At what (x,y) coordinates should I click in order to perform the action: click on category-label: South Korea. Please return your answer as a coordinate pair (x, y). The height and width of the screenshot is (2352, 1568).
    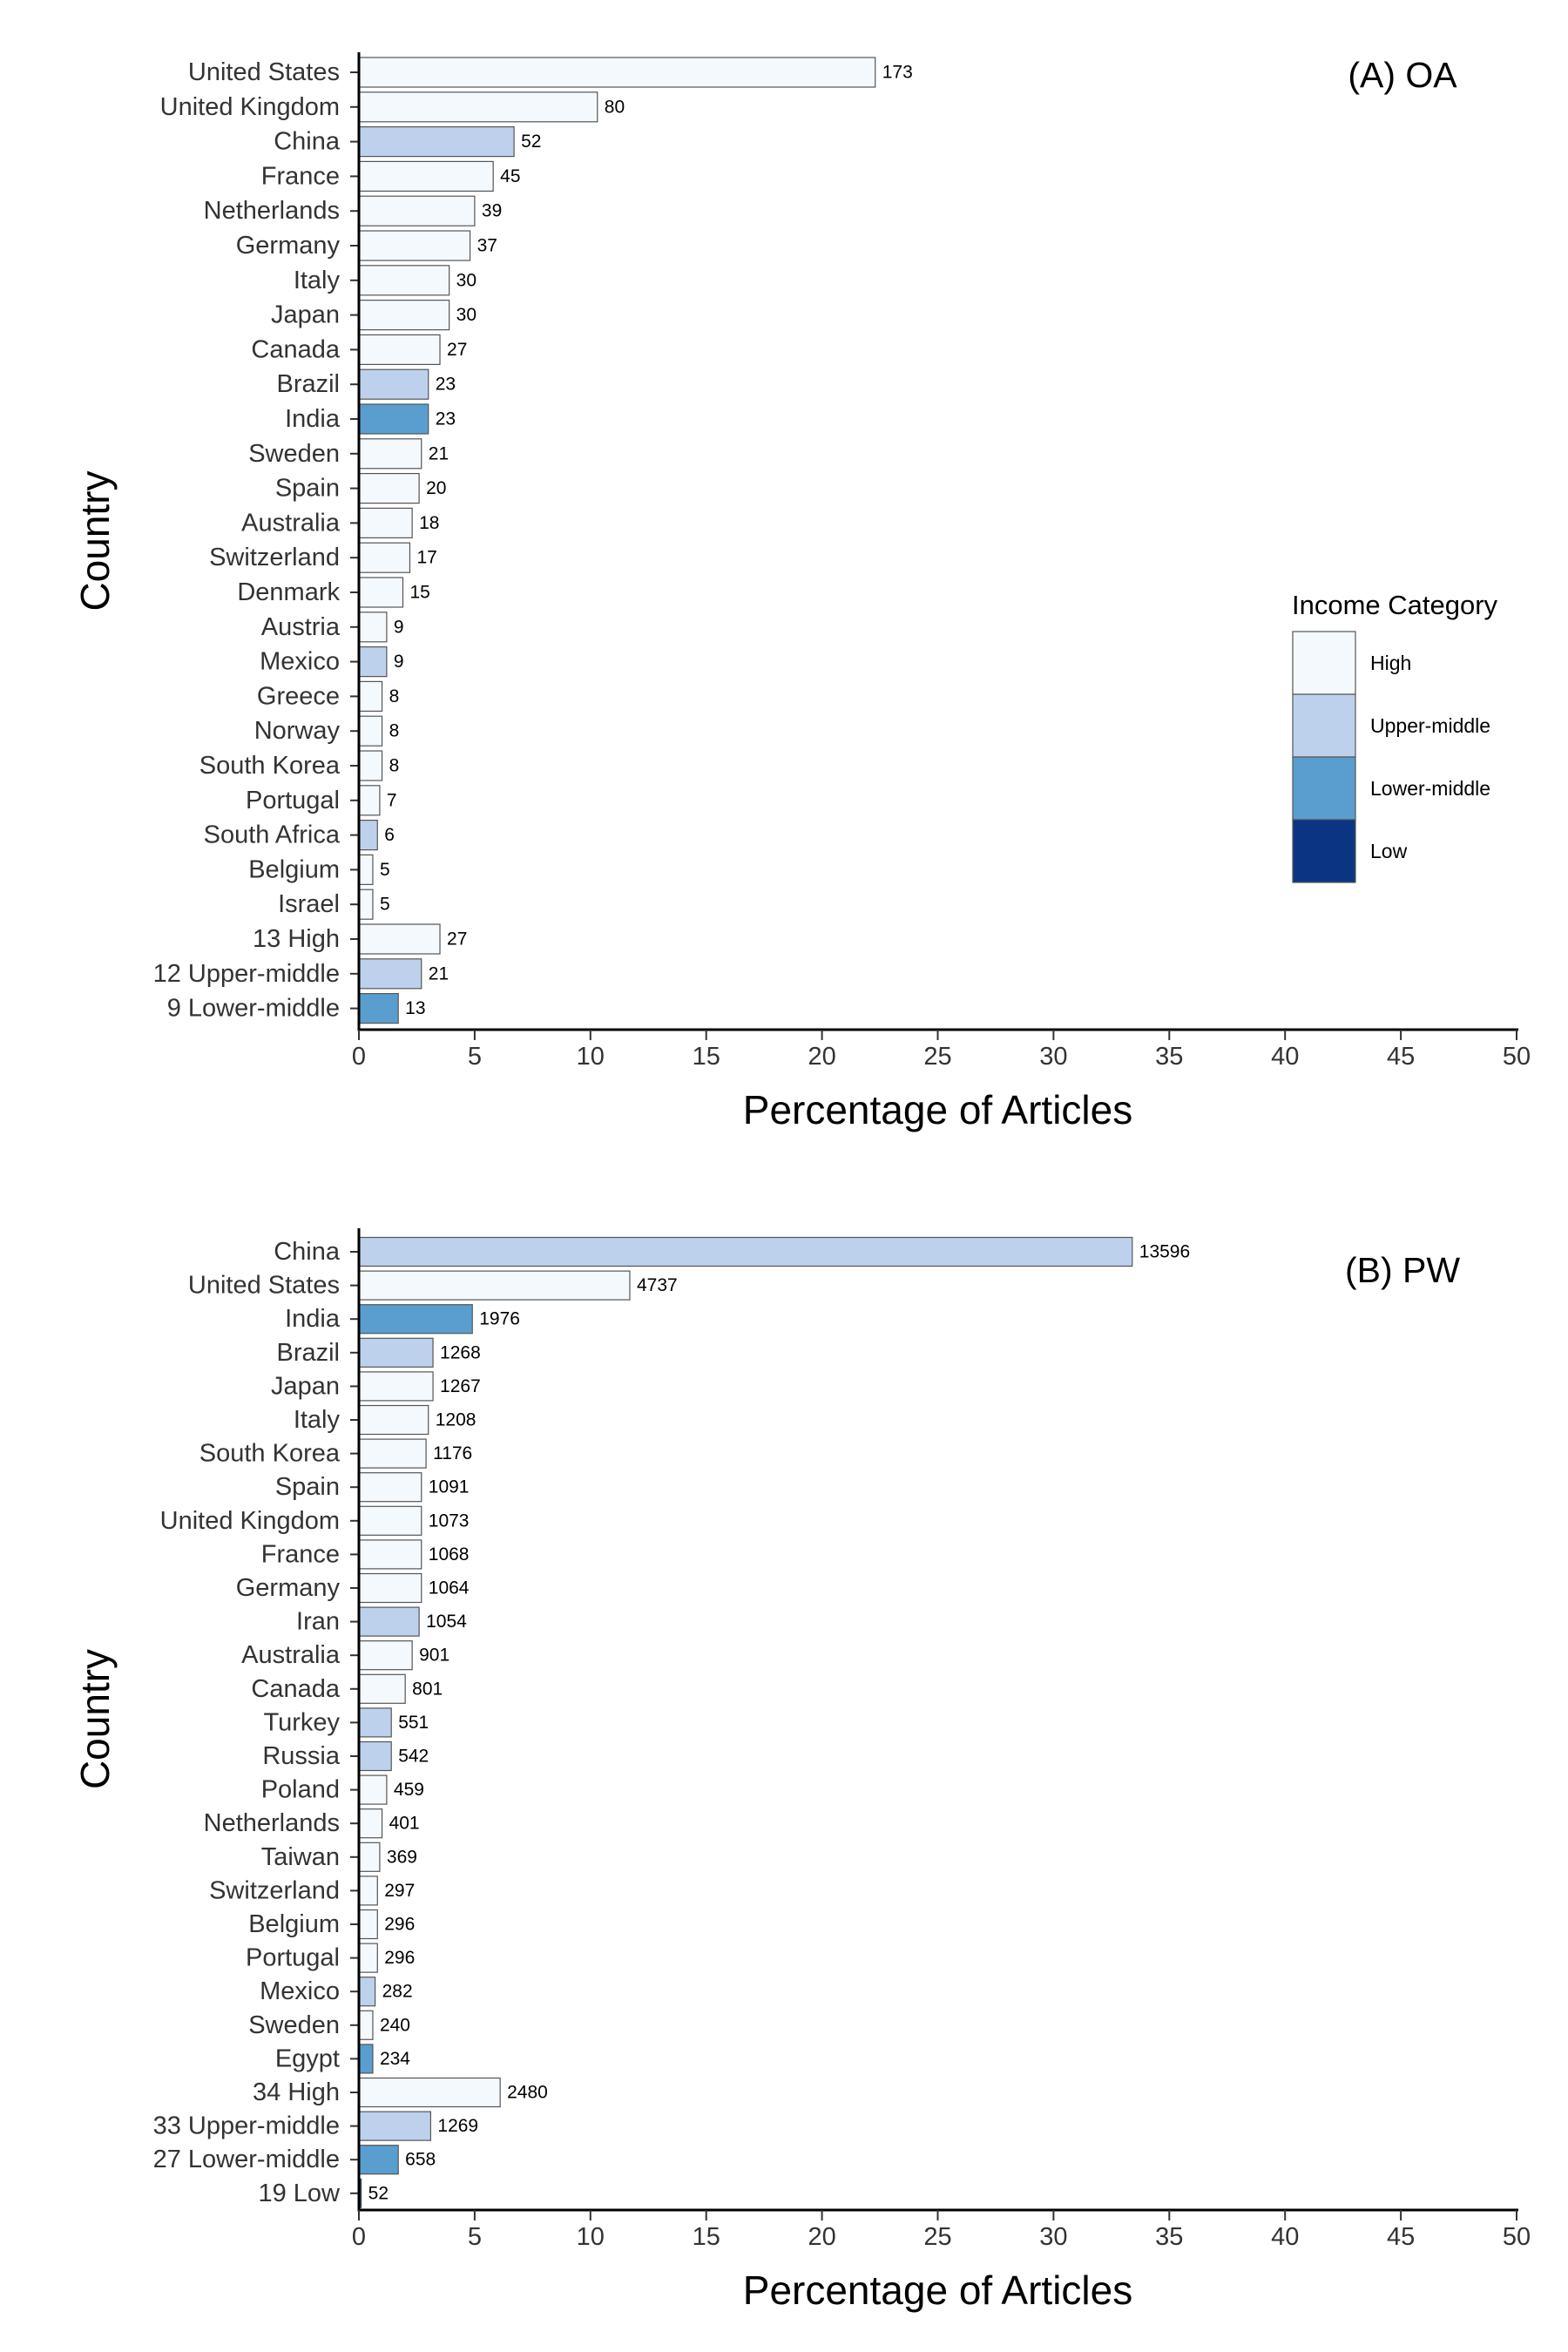
    Looking at the image, I should click on (270, 766).